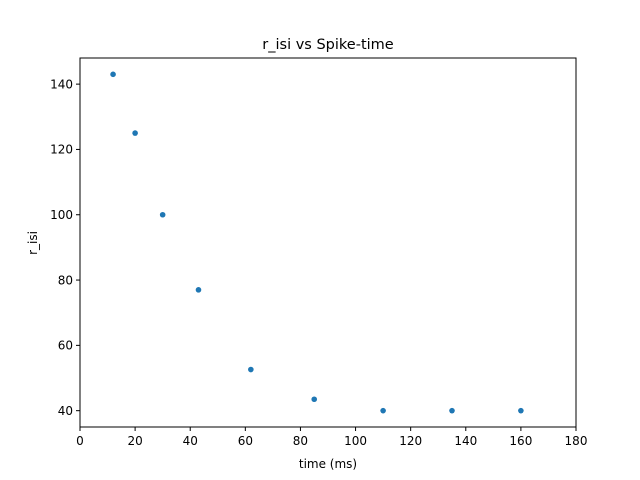 The width and height of the screenshot is (640, 480). Describe the element at coordinates (327, 45) in the screenshot. I see `chart-title: r_isi vs Spike-time` at that location.